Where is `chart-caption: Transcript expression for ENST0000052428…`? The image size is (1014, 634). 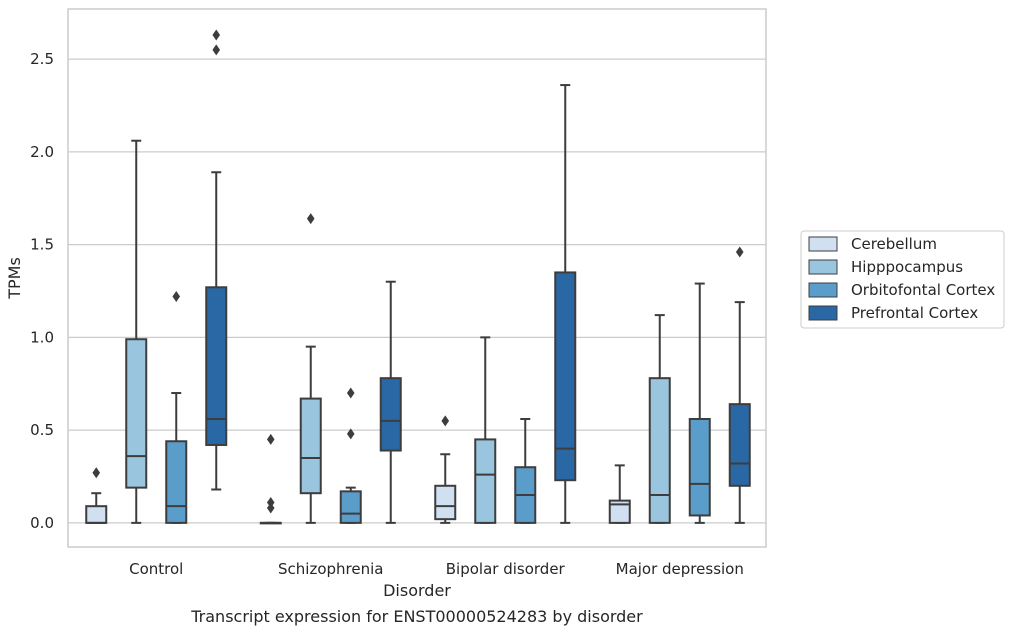
chart-caption: Transcript expression for ENST0000052428… is located at coordinates (416, 616).